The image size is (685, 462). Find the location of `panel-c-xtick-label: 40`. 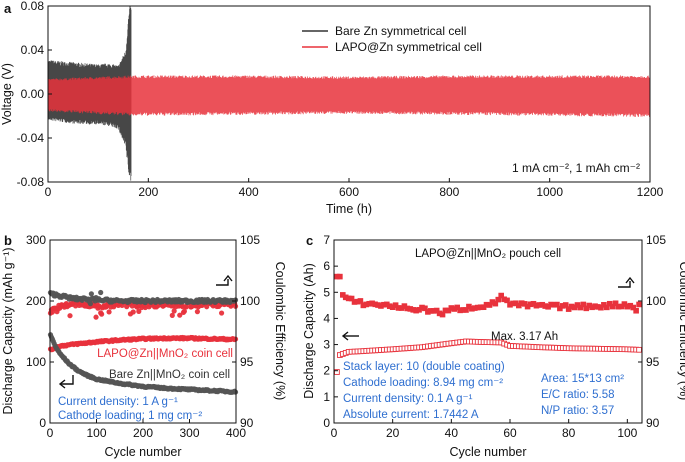

panel-c-xtick-label: 40 is located at coordinates (452, 433).